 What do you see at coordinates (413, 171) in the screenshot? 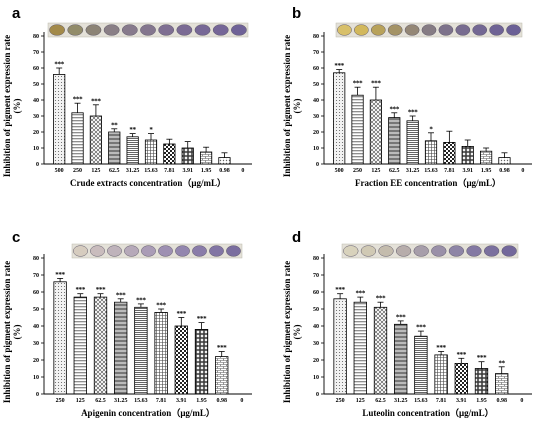
I see `x-tick-label: 31.25` at bounding box center [413, 171].